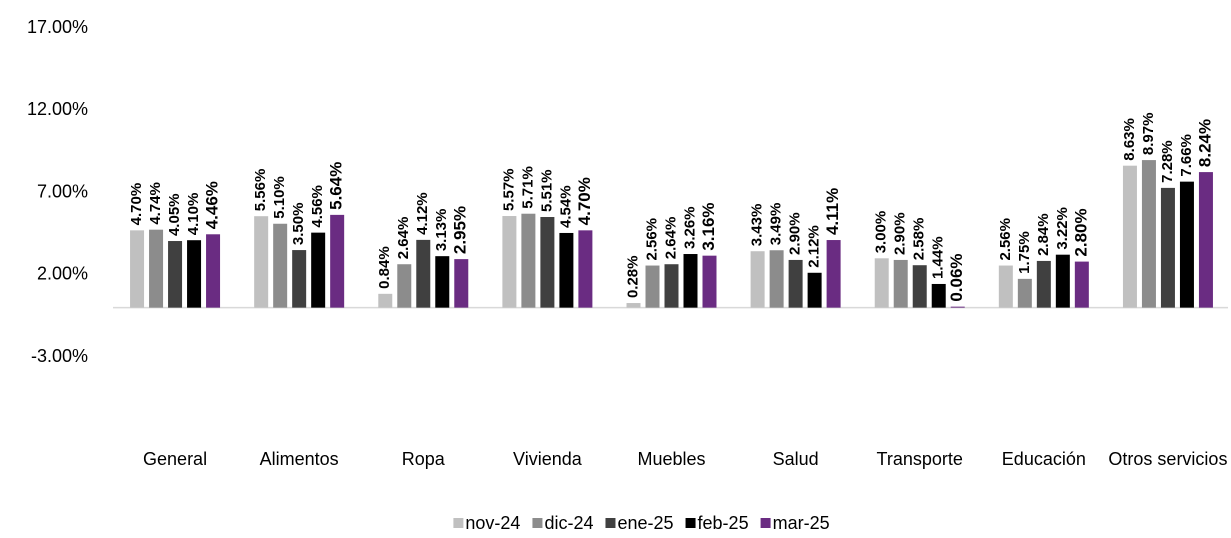 The image size is (1231, 538). Describe the element at coordinates (801, 523) in the screenshot. I see `legend-label: mar-25` at that location.